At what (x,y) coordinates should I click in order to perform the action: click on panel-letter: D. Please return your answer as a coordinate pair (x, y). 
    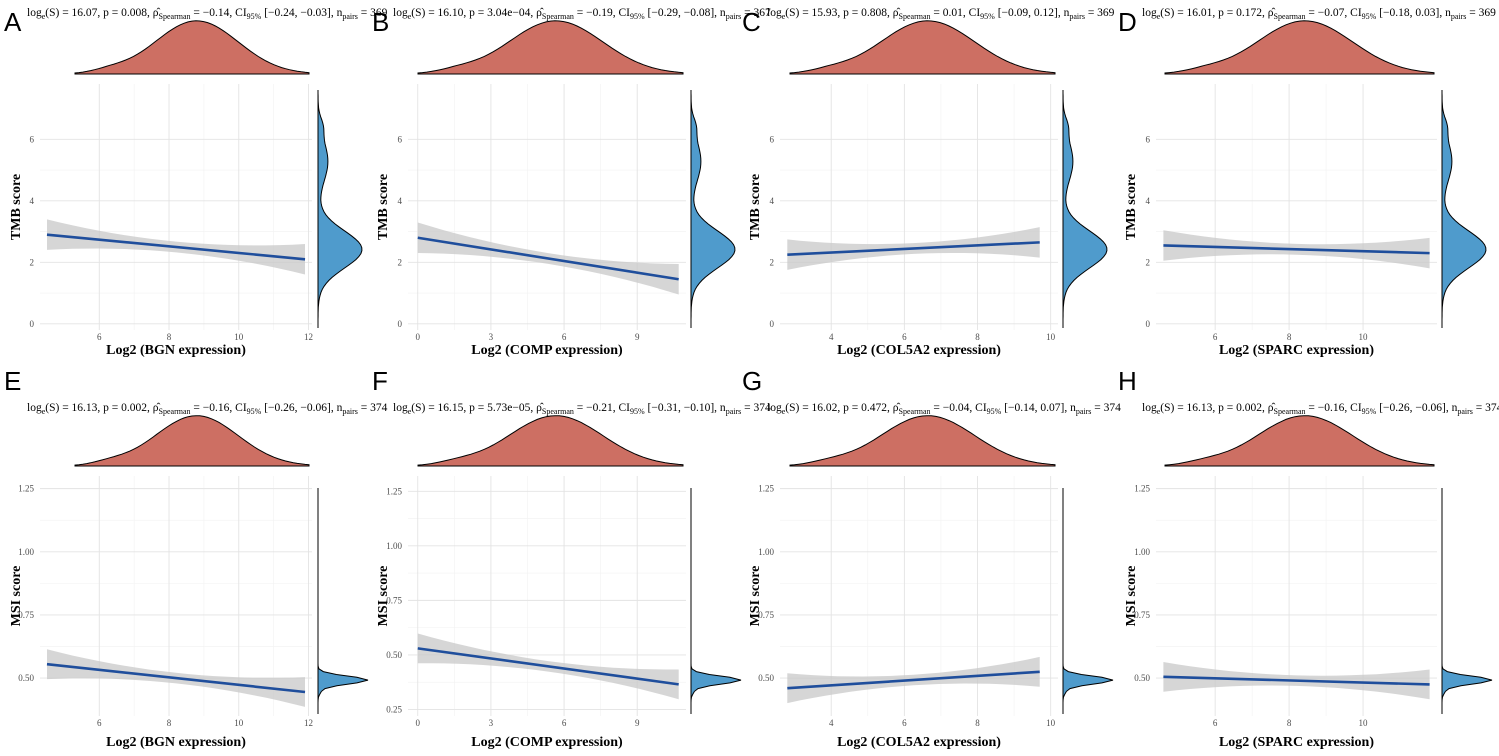
    Looking at the image, I should click on (1127, 22).